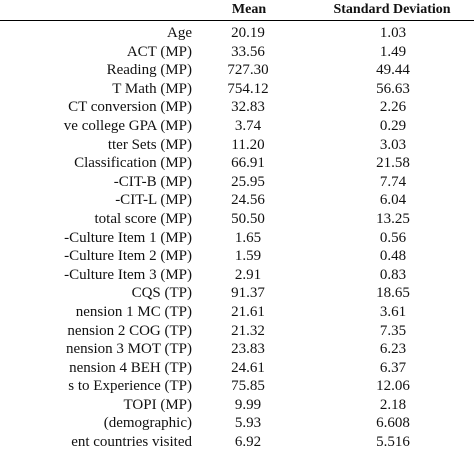 The width and height of the screenshot is (474, 474). I want to click on sd-value: 0.83, so click(393, 274).